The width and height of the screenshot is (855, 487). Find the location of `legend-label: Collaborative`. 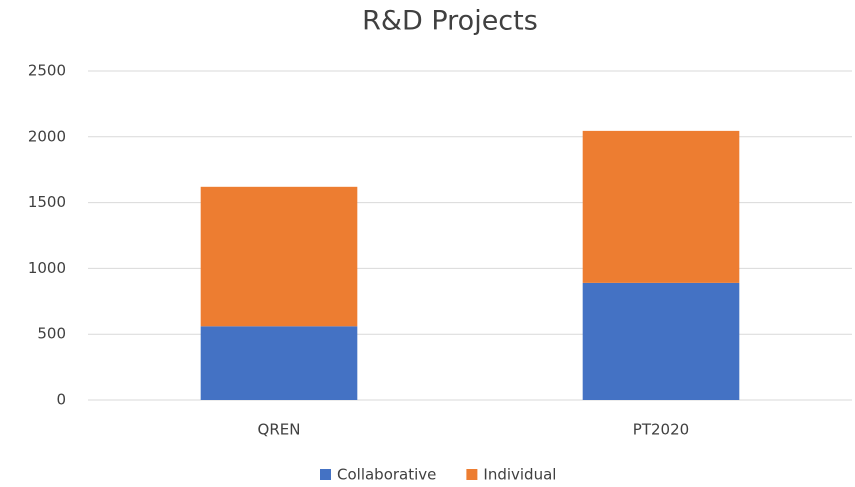

legend-label: Collaborative is located at coordinates (386, 475).